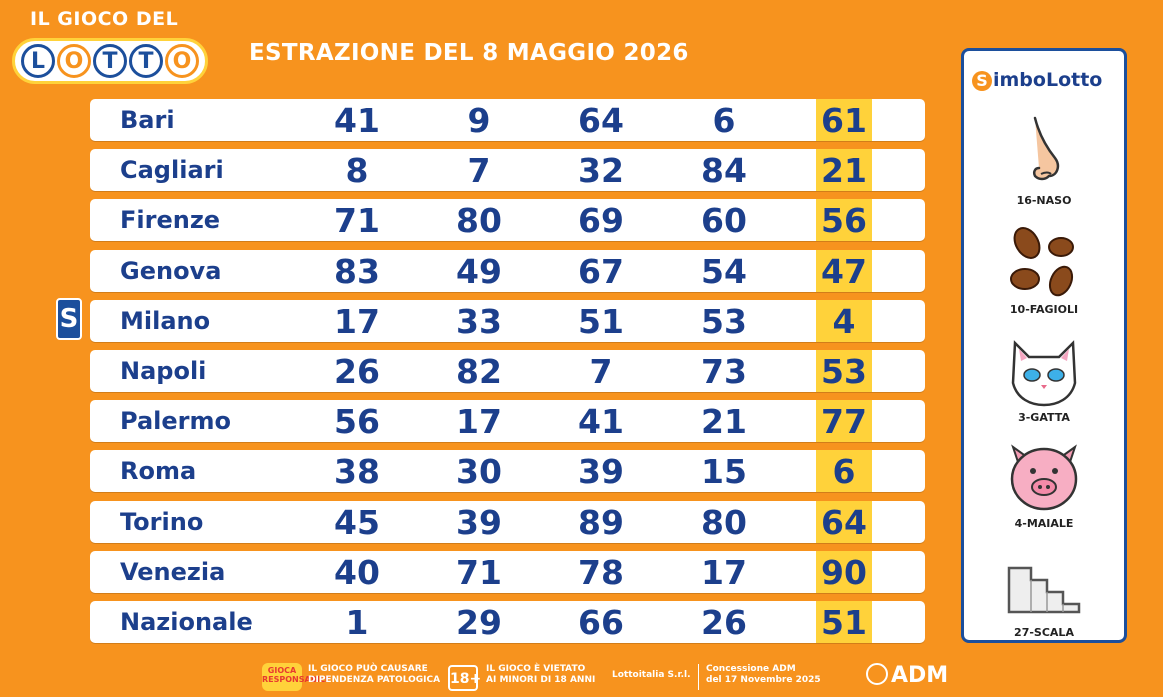 The height and width of the screenshot is (697, 1163). Describe the element at coordinates (186, 621) in the screenshot. I see `wheel-name: Nazionale` at that location.